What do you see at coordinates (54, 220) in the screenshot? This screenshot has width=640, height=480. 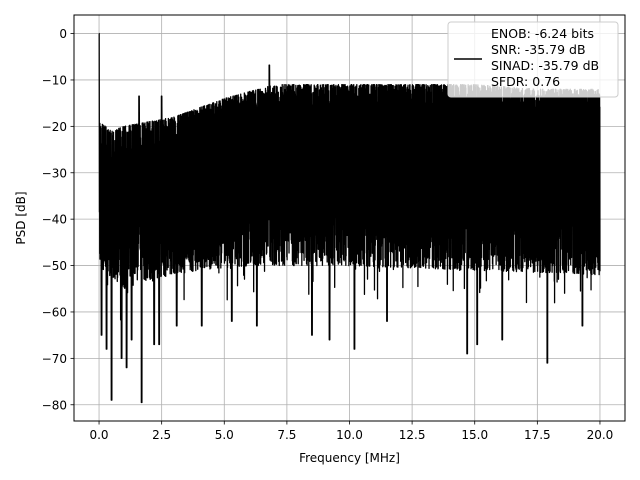 I see `y-tick-label: −40` at bounding box center [54, 220].